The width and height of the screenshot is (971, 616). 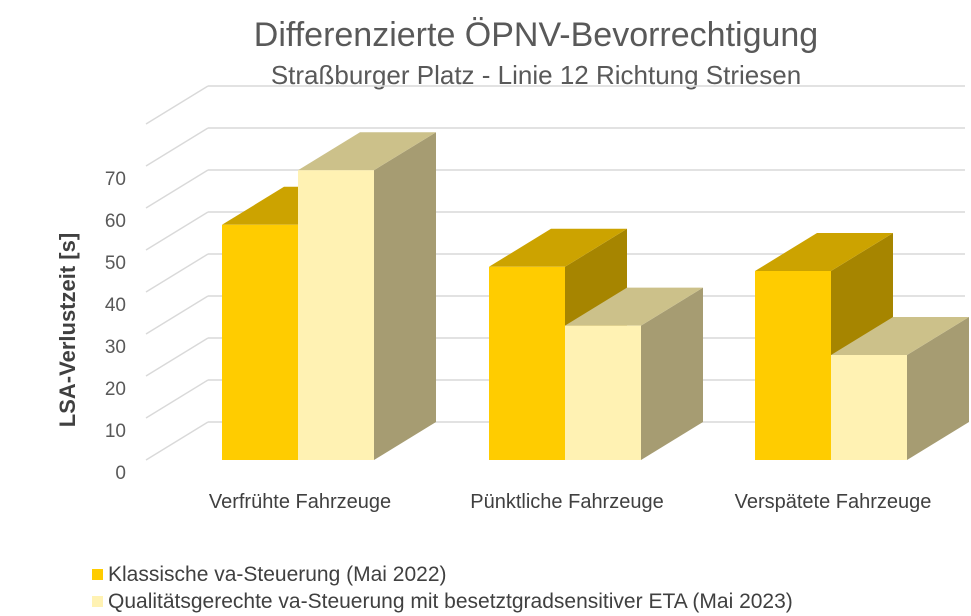 I want to click on y-tick-label: 40, so click(x=115, y=305).